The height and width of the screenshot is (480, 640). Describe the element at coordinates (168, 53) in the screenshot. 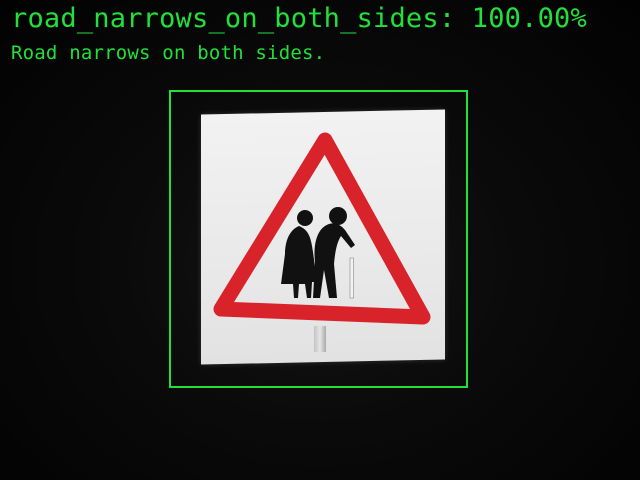

I see `detection-description: Road narrows on both sides.` at that location.